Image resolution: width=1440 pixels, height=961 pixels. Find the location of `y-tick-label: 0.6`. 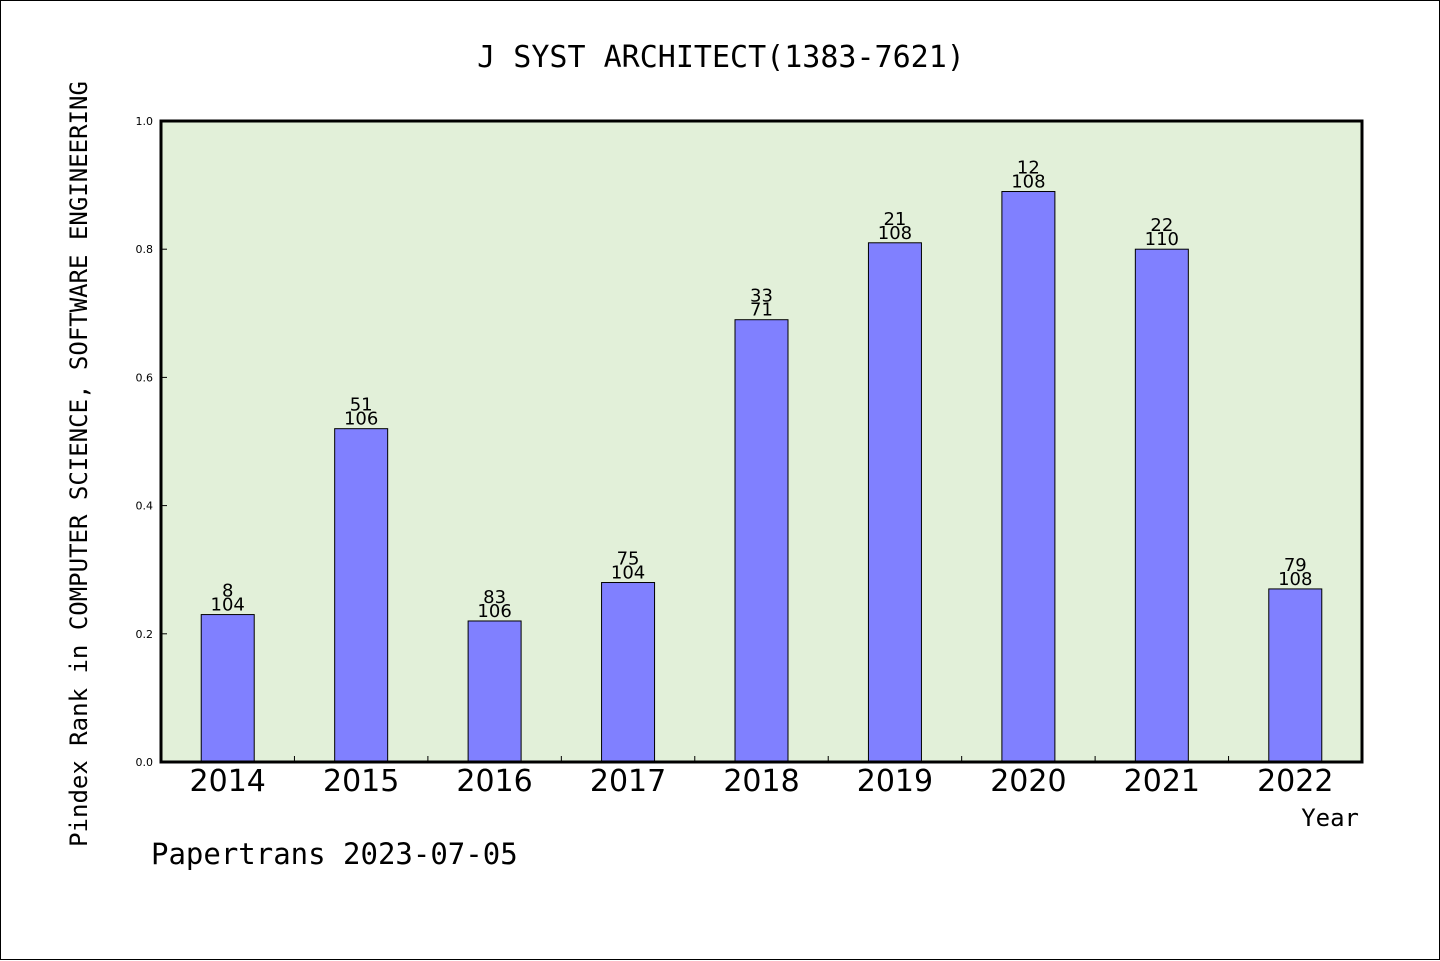

y-tick-label: 0.6 is located at coordinates (145, 377).